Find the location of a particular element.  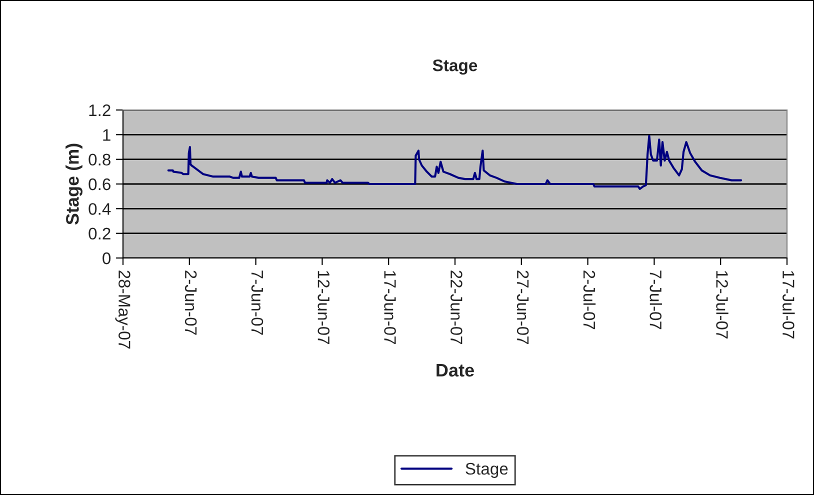

x-tick-label: 28-May-07 is located at coordinates (122, 309).